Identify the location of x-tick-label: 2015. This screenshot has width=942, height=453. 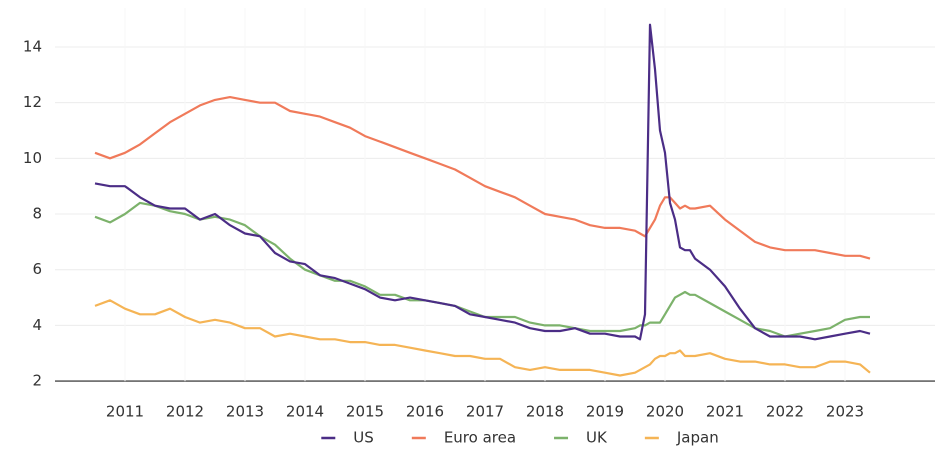
(365, 412).